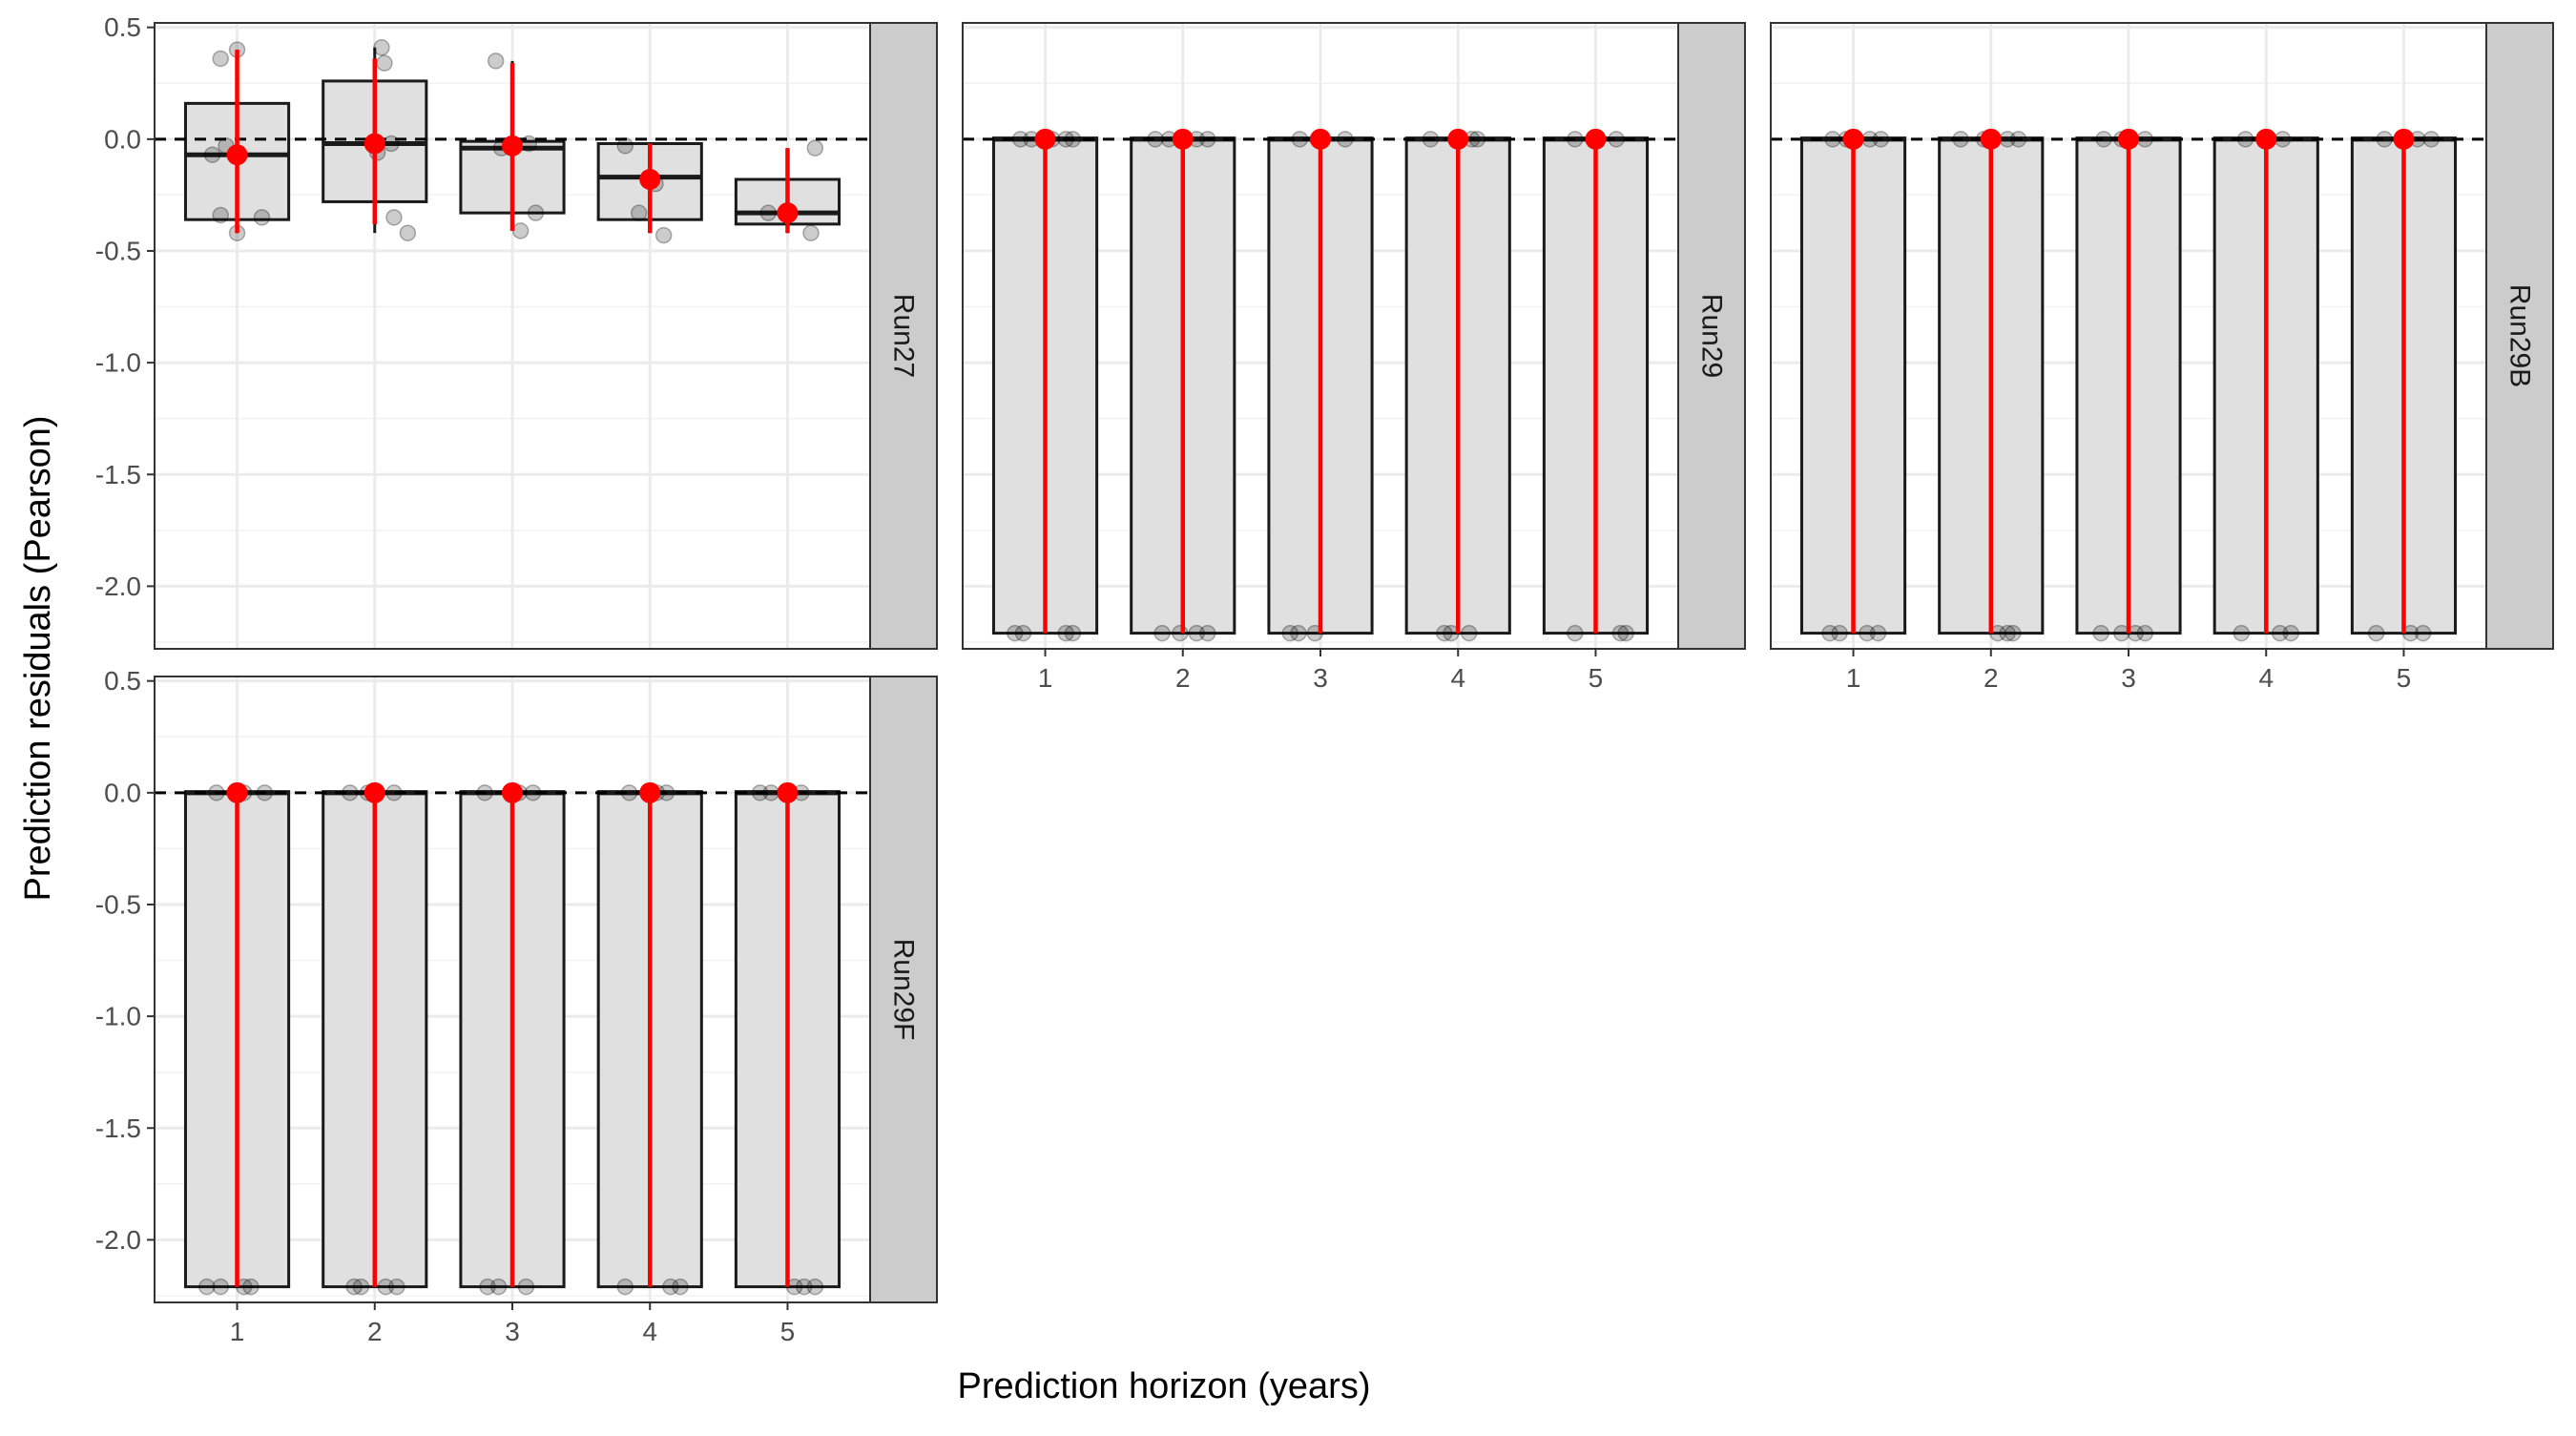  I want to click on facet-label: Run29, so click(1712, 336).